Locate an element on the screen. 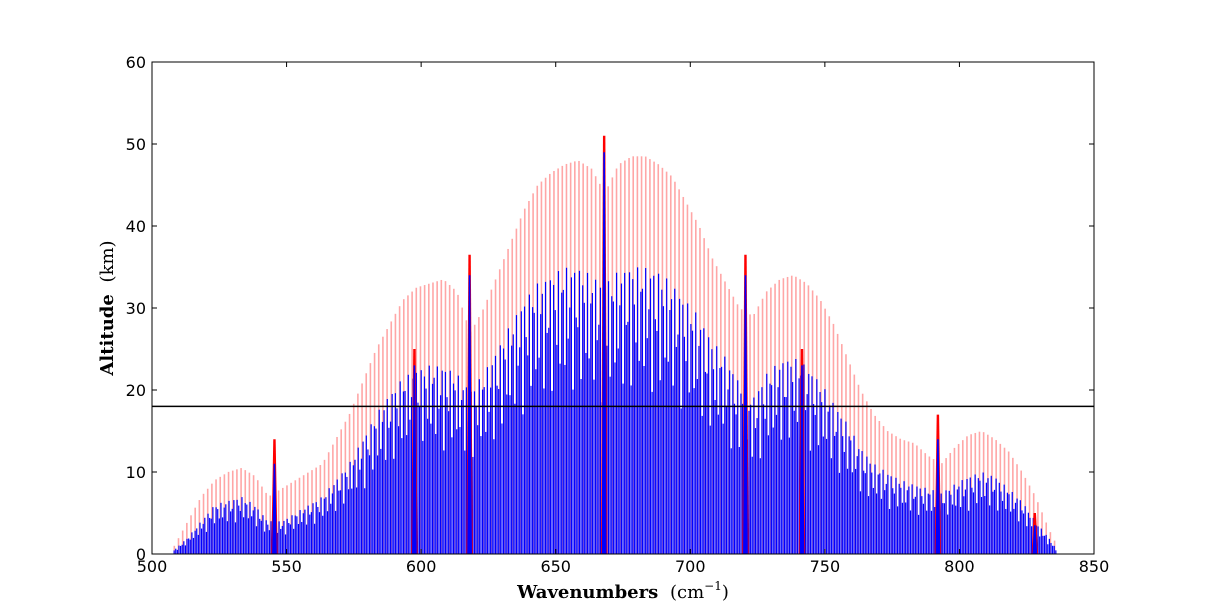 This screenshot has width=1215, height=615. y-tick-label-40: 40 is located at coordinates (136, 226).